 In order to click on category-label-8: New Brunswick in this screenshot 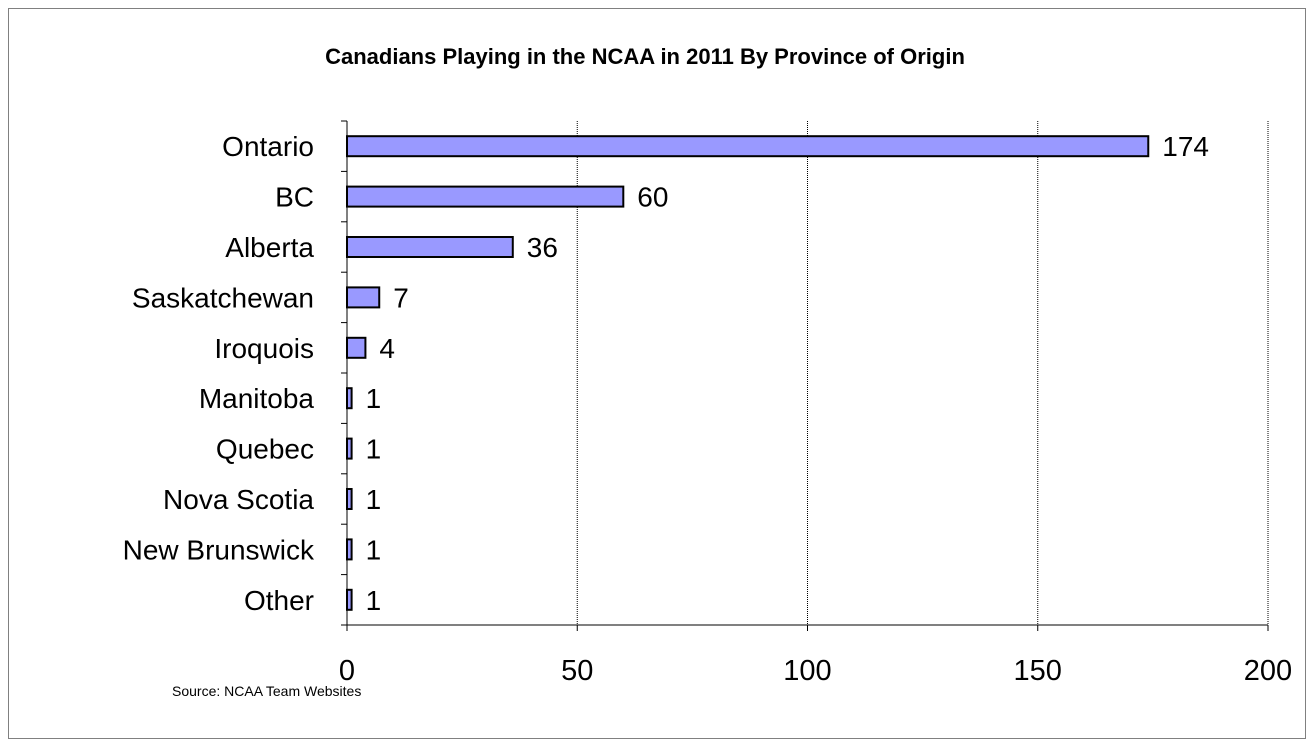, I will do `click(219, 549)`.